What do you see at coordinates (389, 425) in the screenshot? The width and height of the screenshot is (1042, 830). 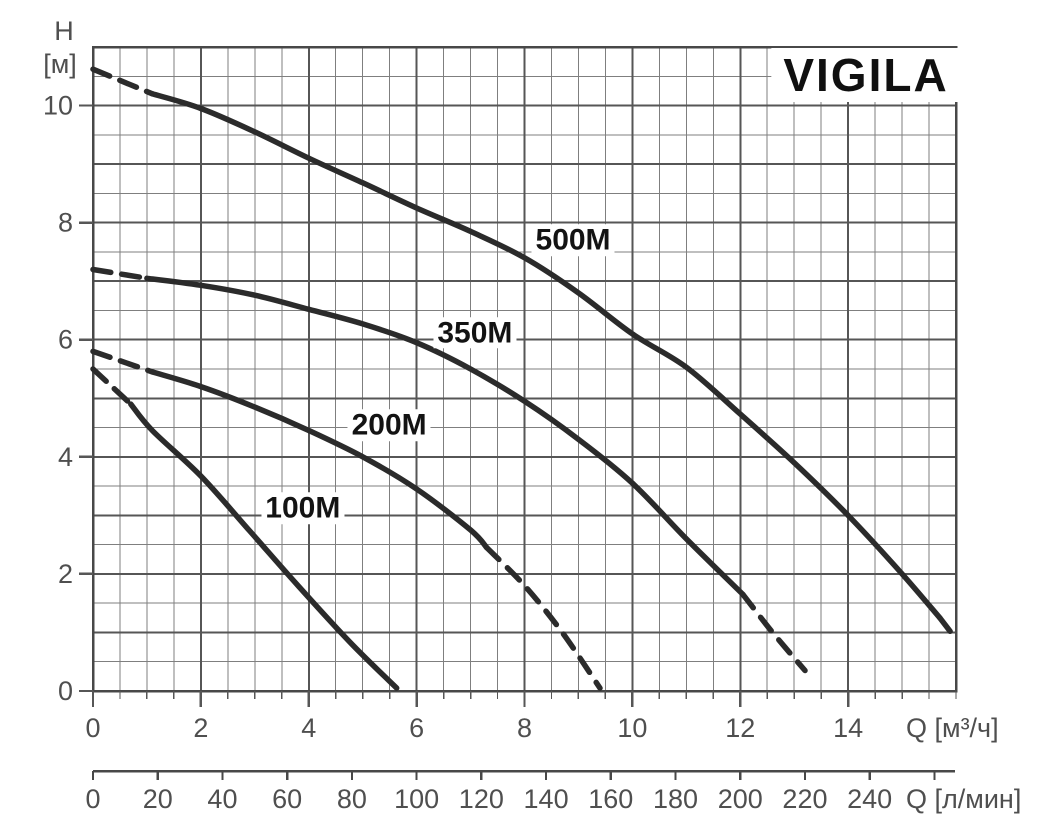 I see `curve-label-200M: 200M` at bounding box center [389, 425].